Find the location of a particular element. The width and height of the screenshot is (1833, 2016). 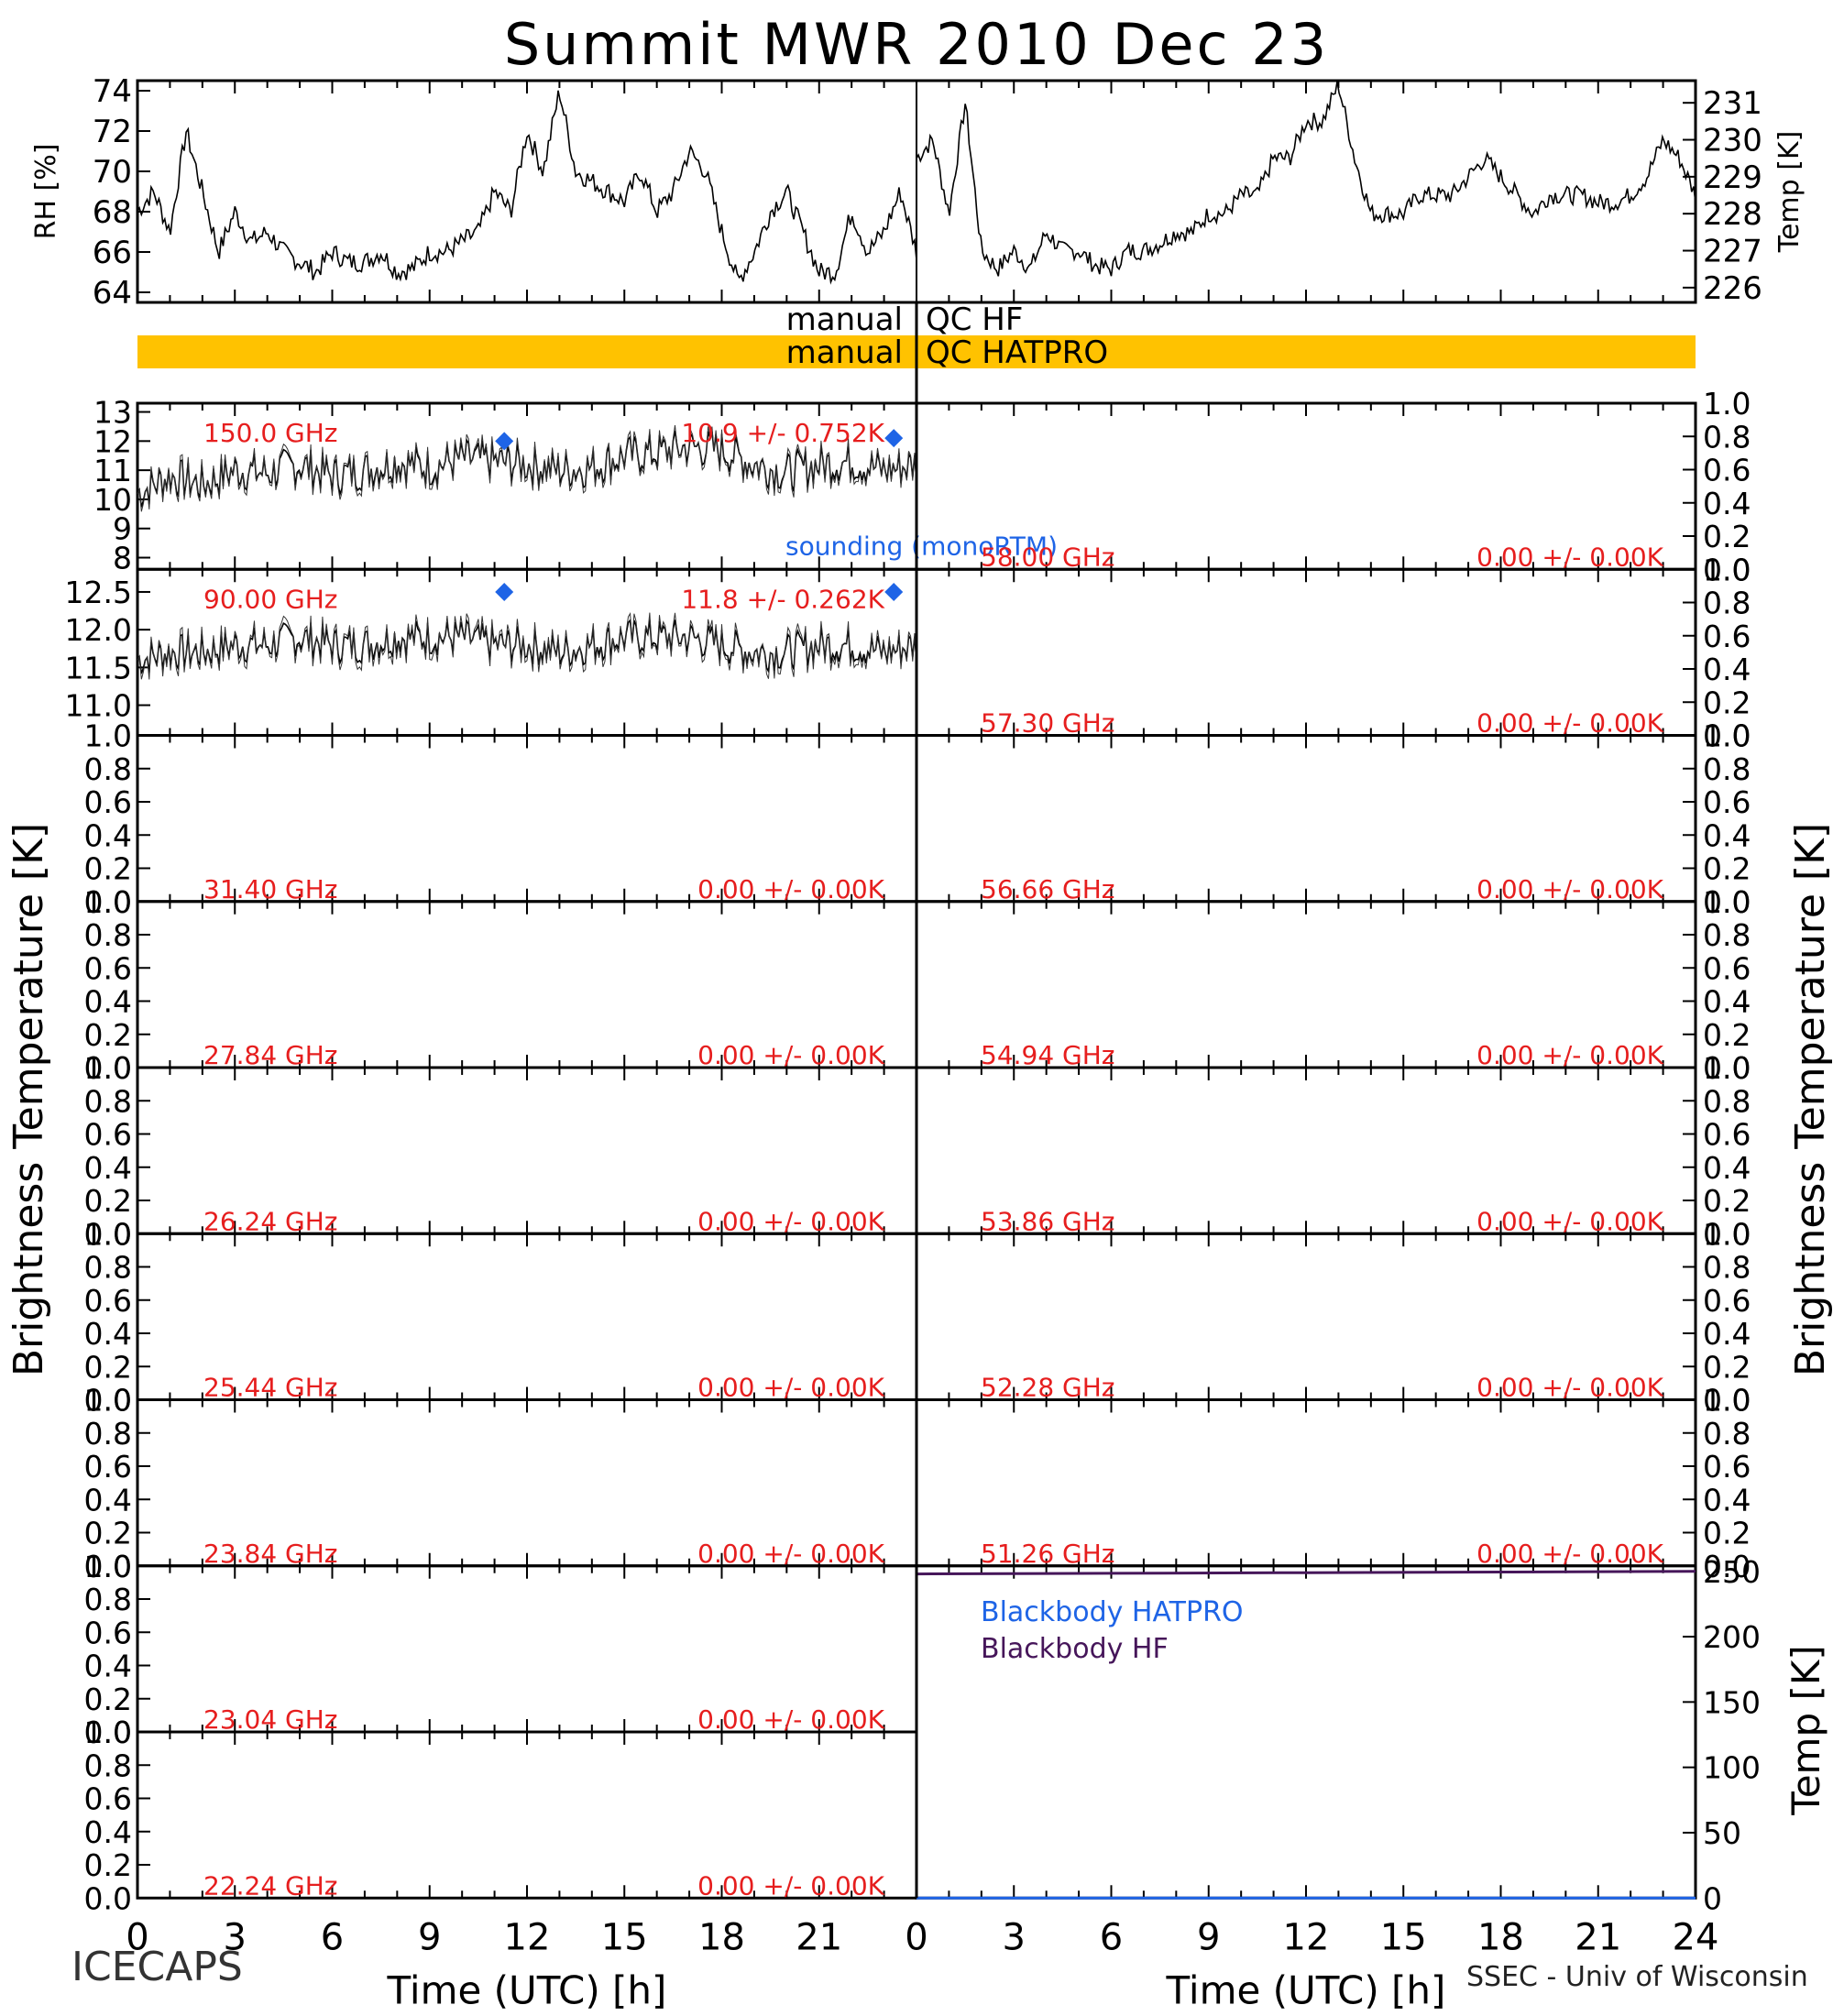

yaxis-tb_150-tick-label: 8 is located at coordinates (122, 558).